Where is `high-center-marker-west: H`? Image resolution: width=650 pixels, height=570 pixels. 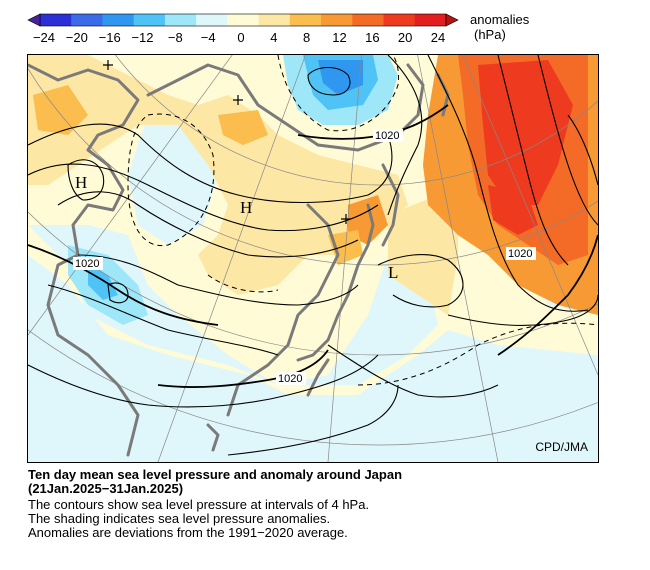 high-center-marker-west: H is located at coordinates (81, 182).